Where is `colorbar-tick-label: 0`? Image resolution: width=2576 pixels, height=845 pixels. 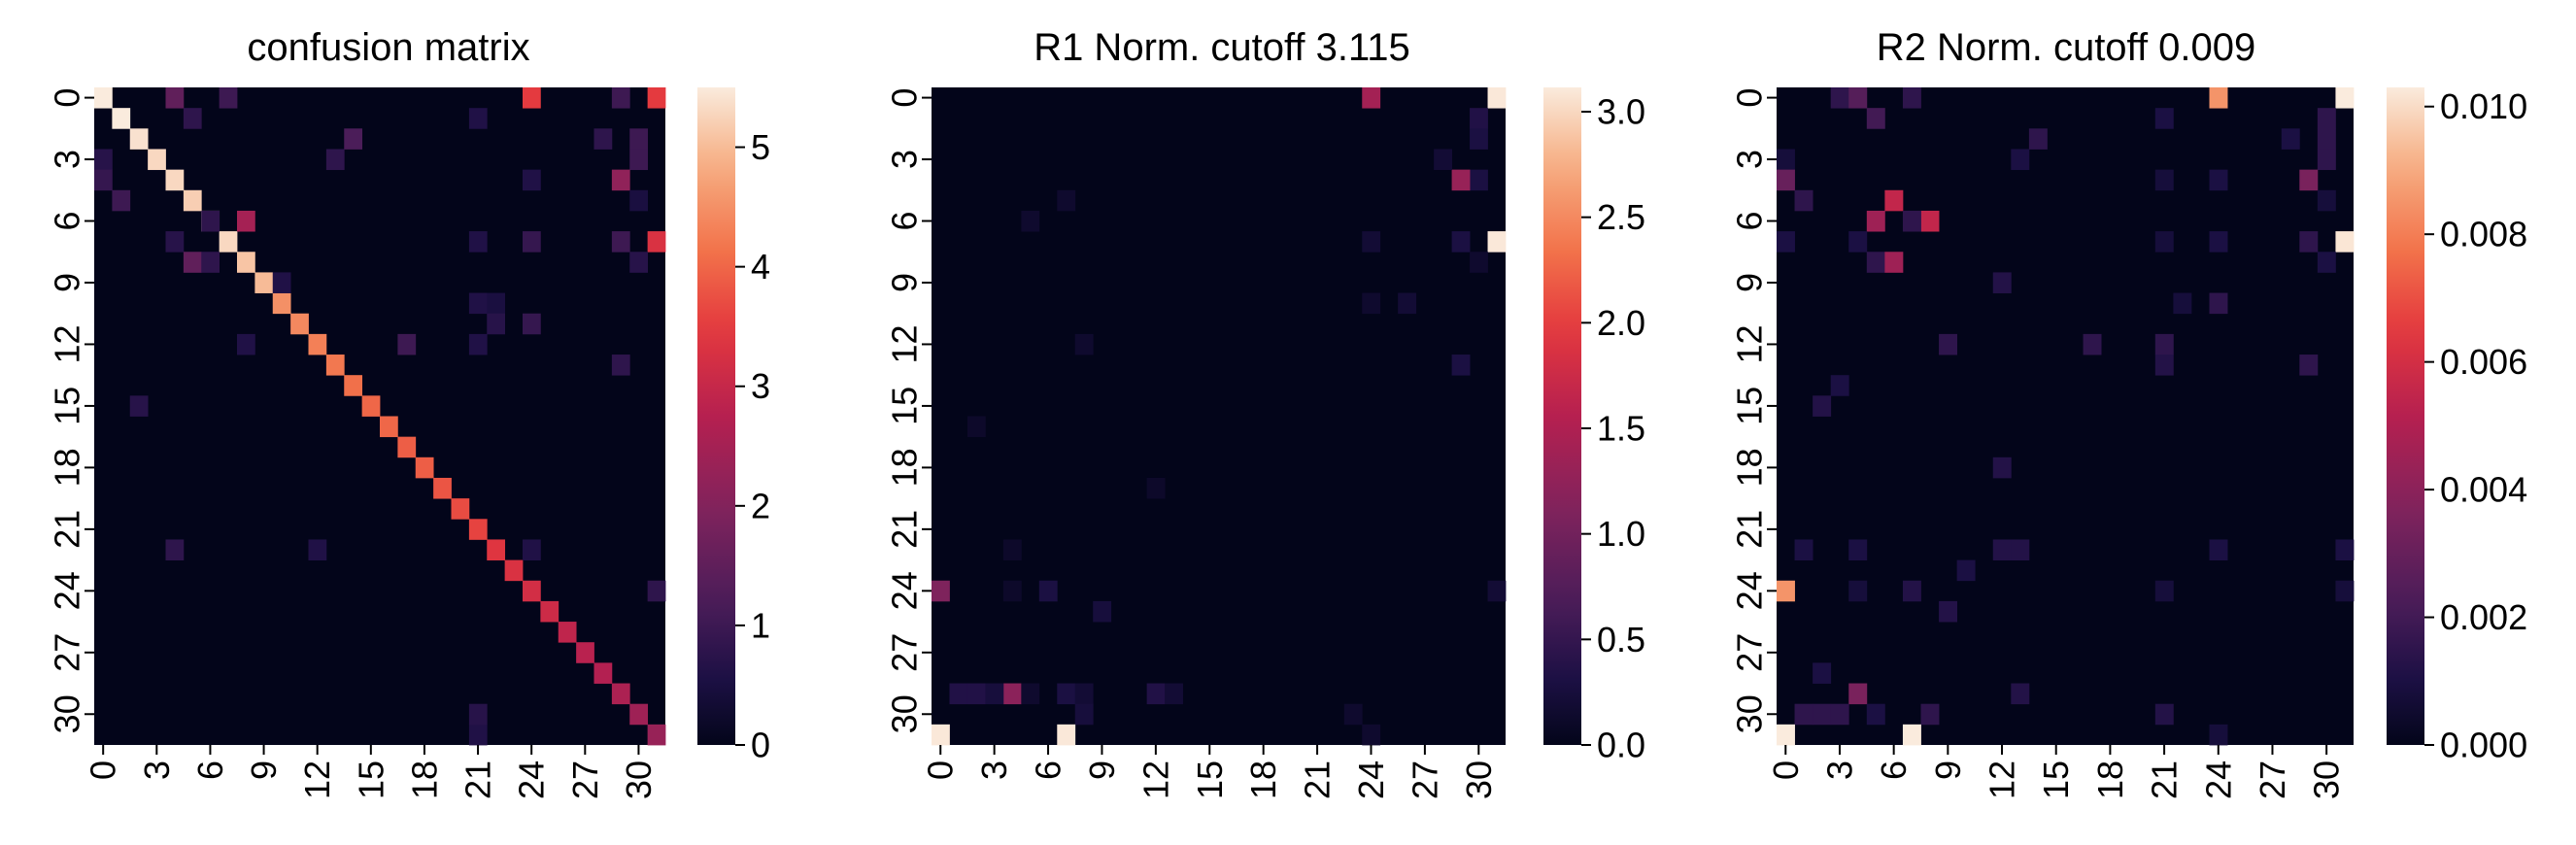
colorbar-tick-label: 0 is located at coordinates (760, 745).